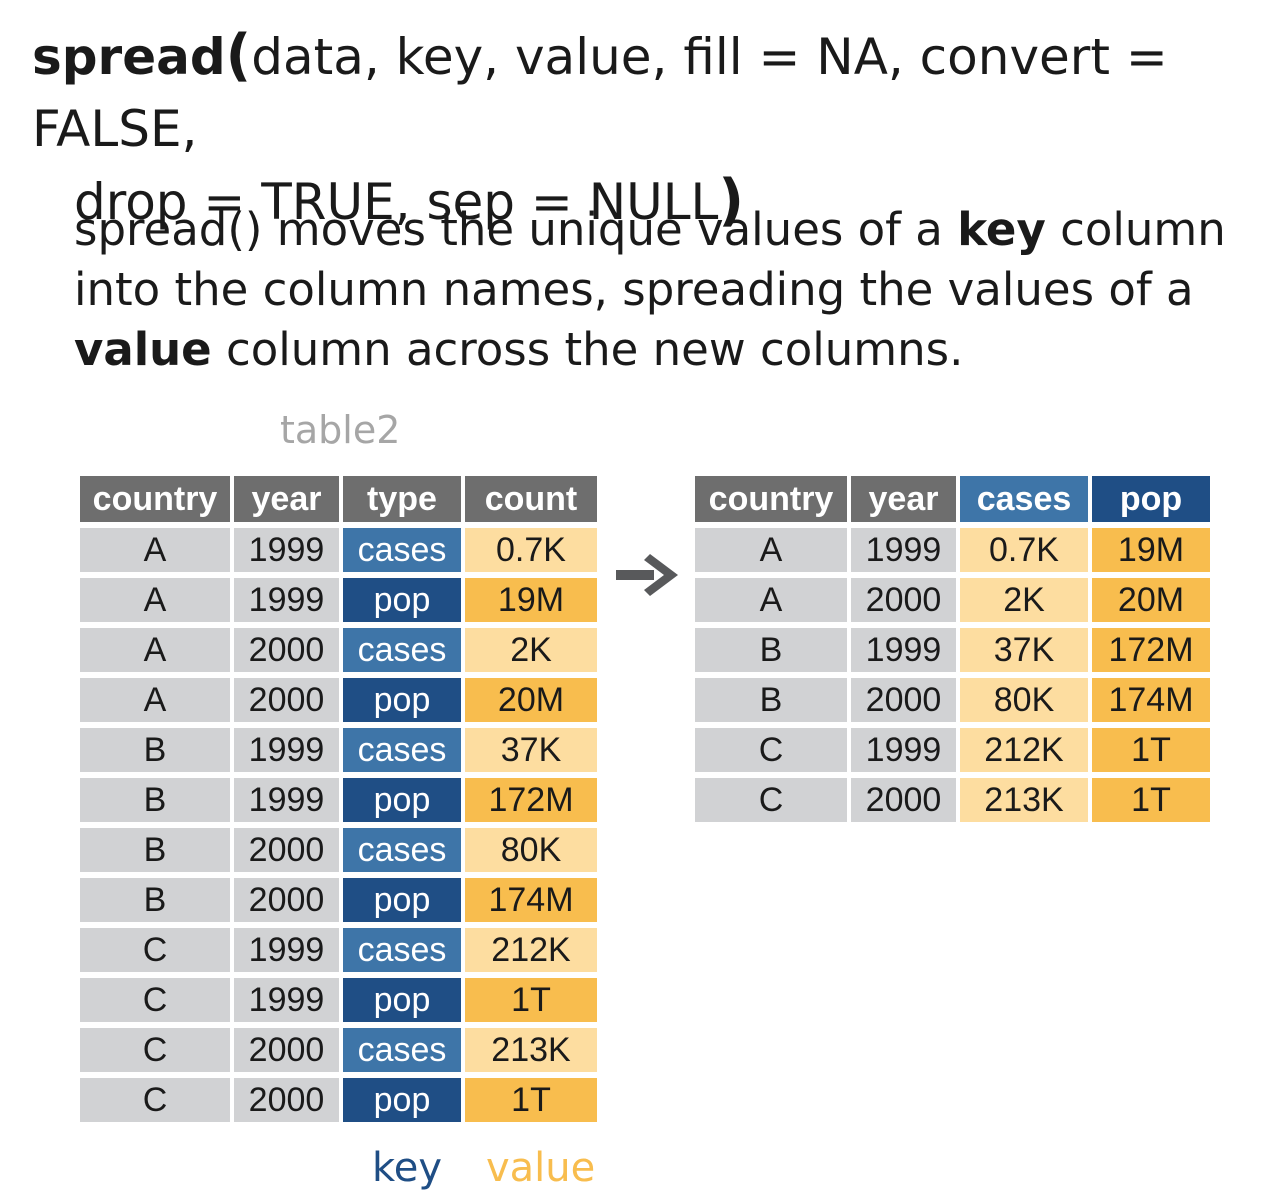  I want to click on output-table-header: country year cases pop, so click(952, 499).